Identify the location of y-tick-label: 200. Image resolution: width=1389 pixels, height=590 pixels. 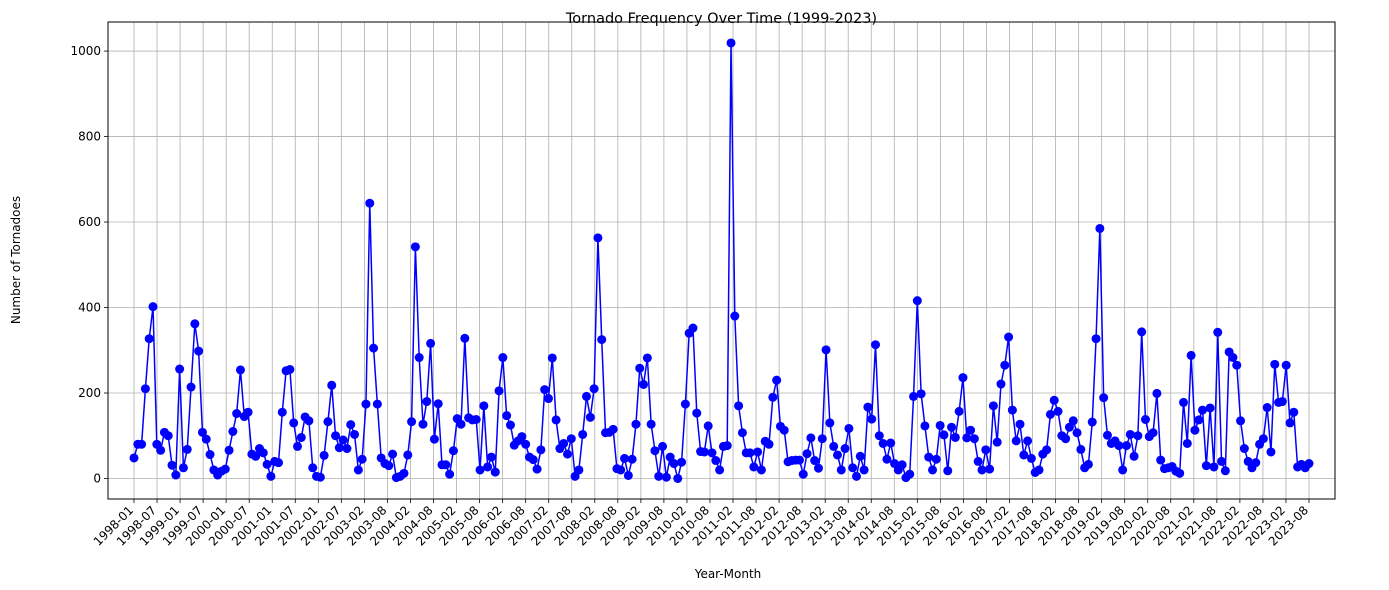
(89, 393).